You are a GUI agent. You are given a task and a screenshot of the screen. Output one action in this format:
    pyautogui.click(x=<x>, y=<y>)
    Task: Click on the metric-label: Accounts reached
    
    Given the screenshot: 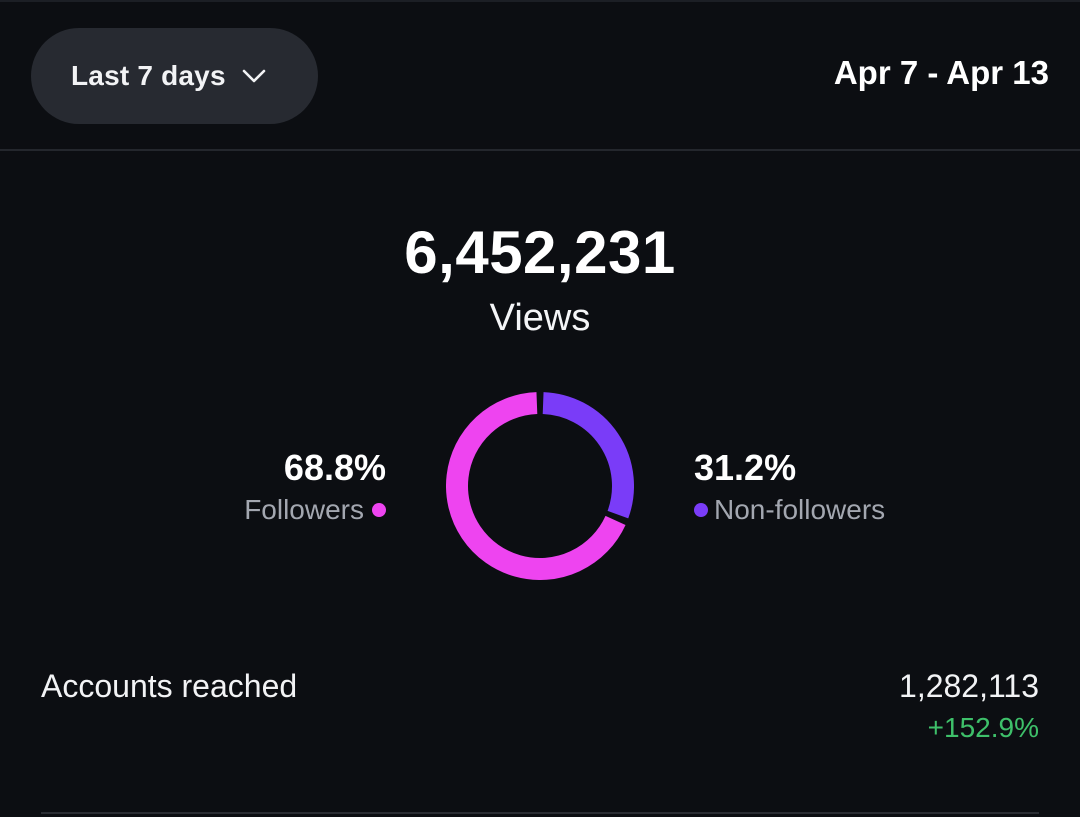 What is the action you would take?
    pyautogui.click(x=169, y=686)
    